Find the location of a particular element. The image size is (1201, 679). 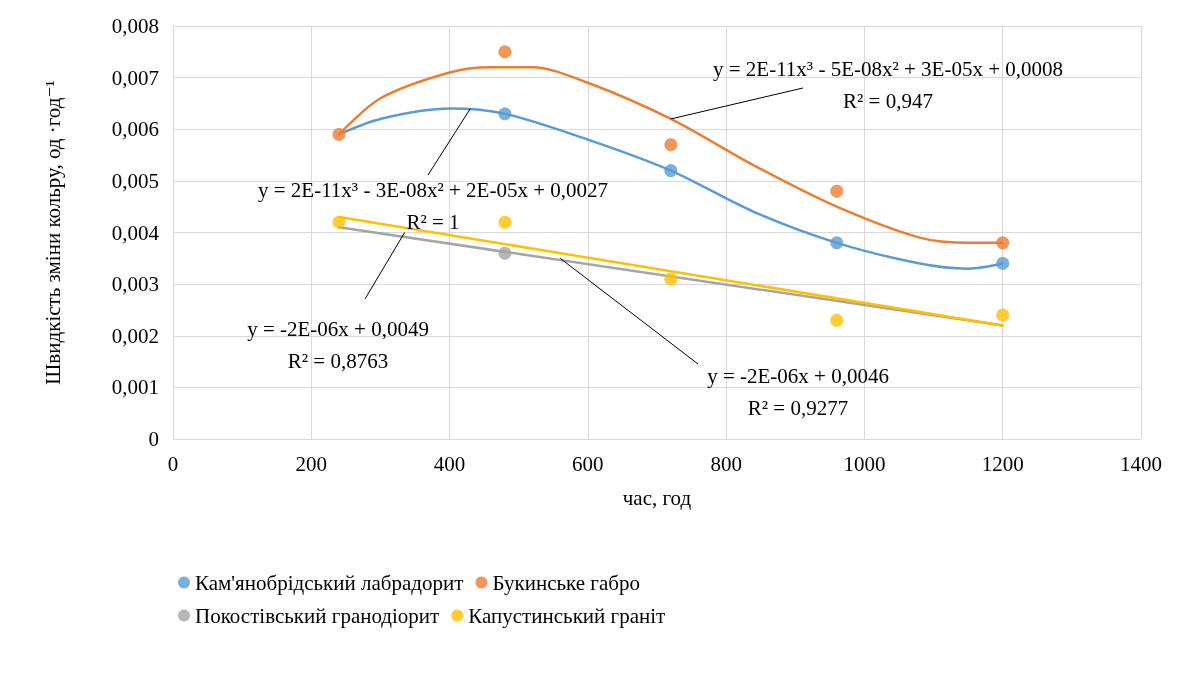

y-tick-label: 0,001 is located at coordinates (135, 387).